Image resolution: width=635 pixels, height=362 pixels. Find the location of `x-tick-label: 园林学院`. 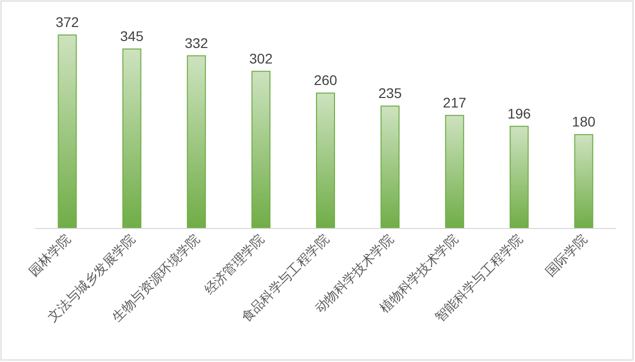

x-tick-label: 园林学院 is located at coordinates (50, 255).